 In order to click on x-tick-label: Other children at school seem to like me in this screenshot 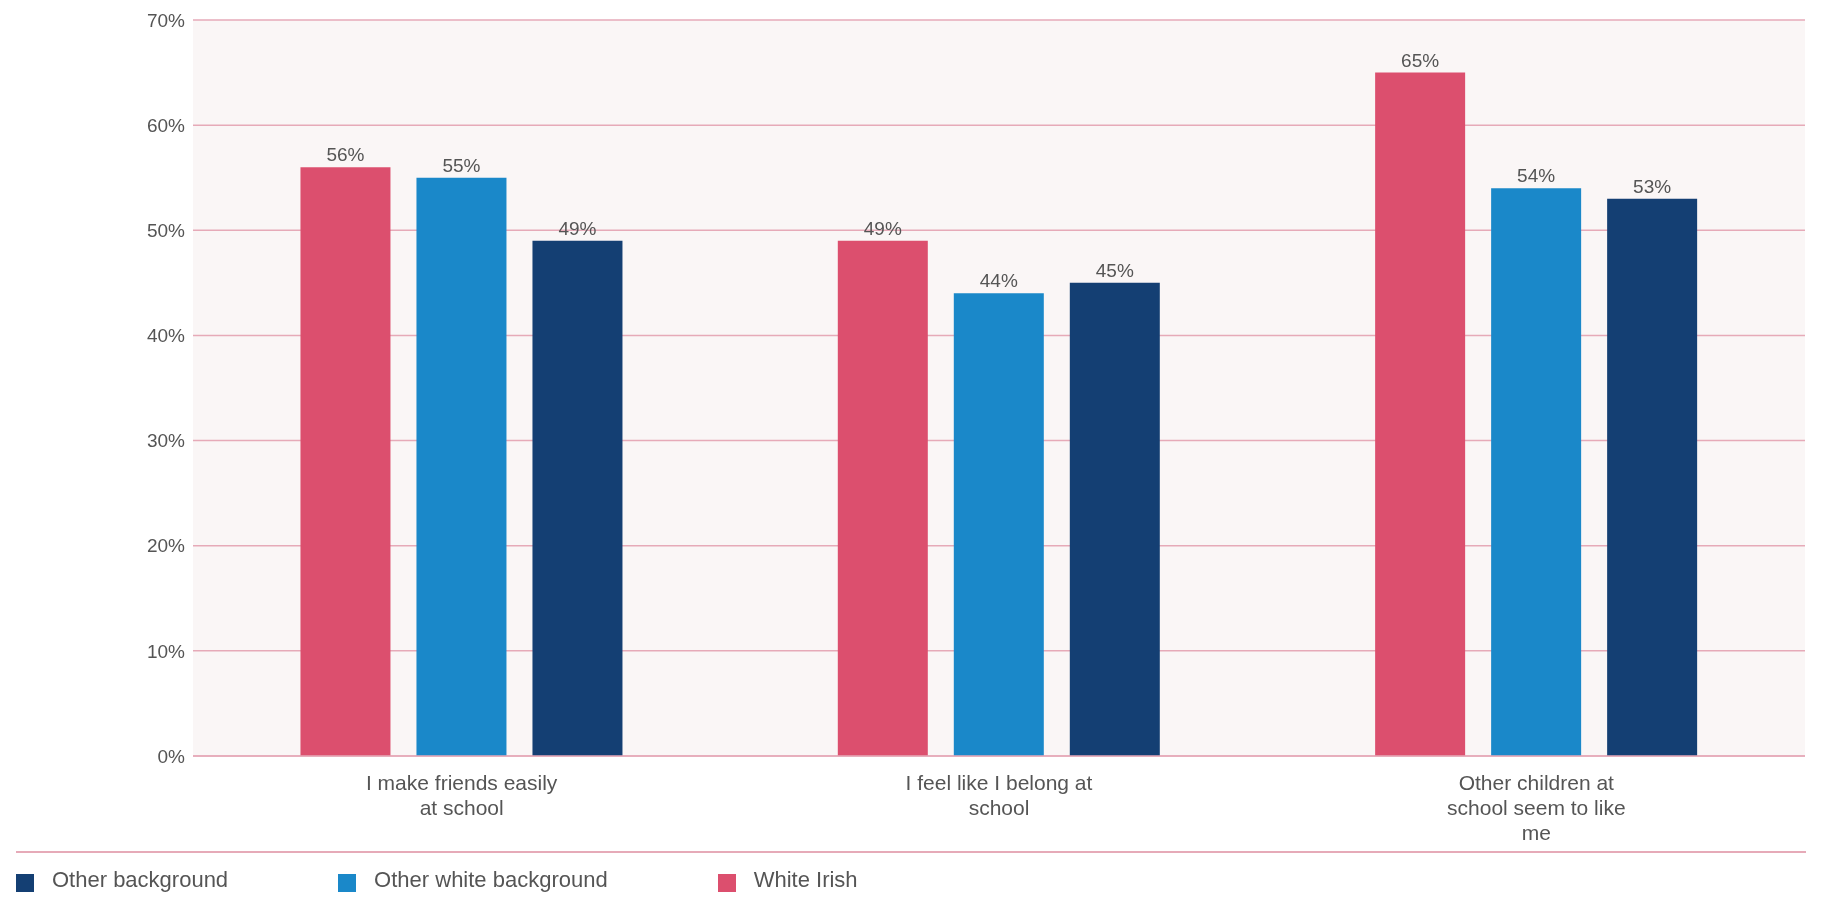, I will do `click(1536, 807)`.